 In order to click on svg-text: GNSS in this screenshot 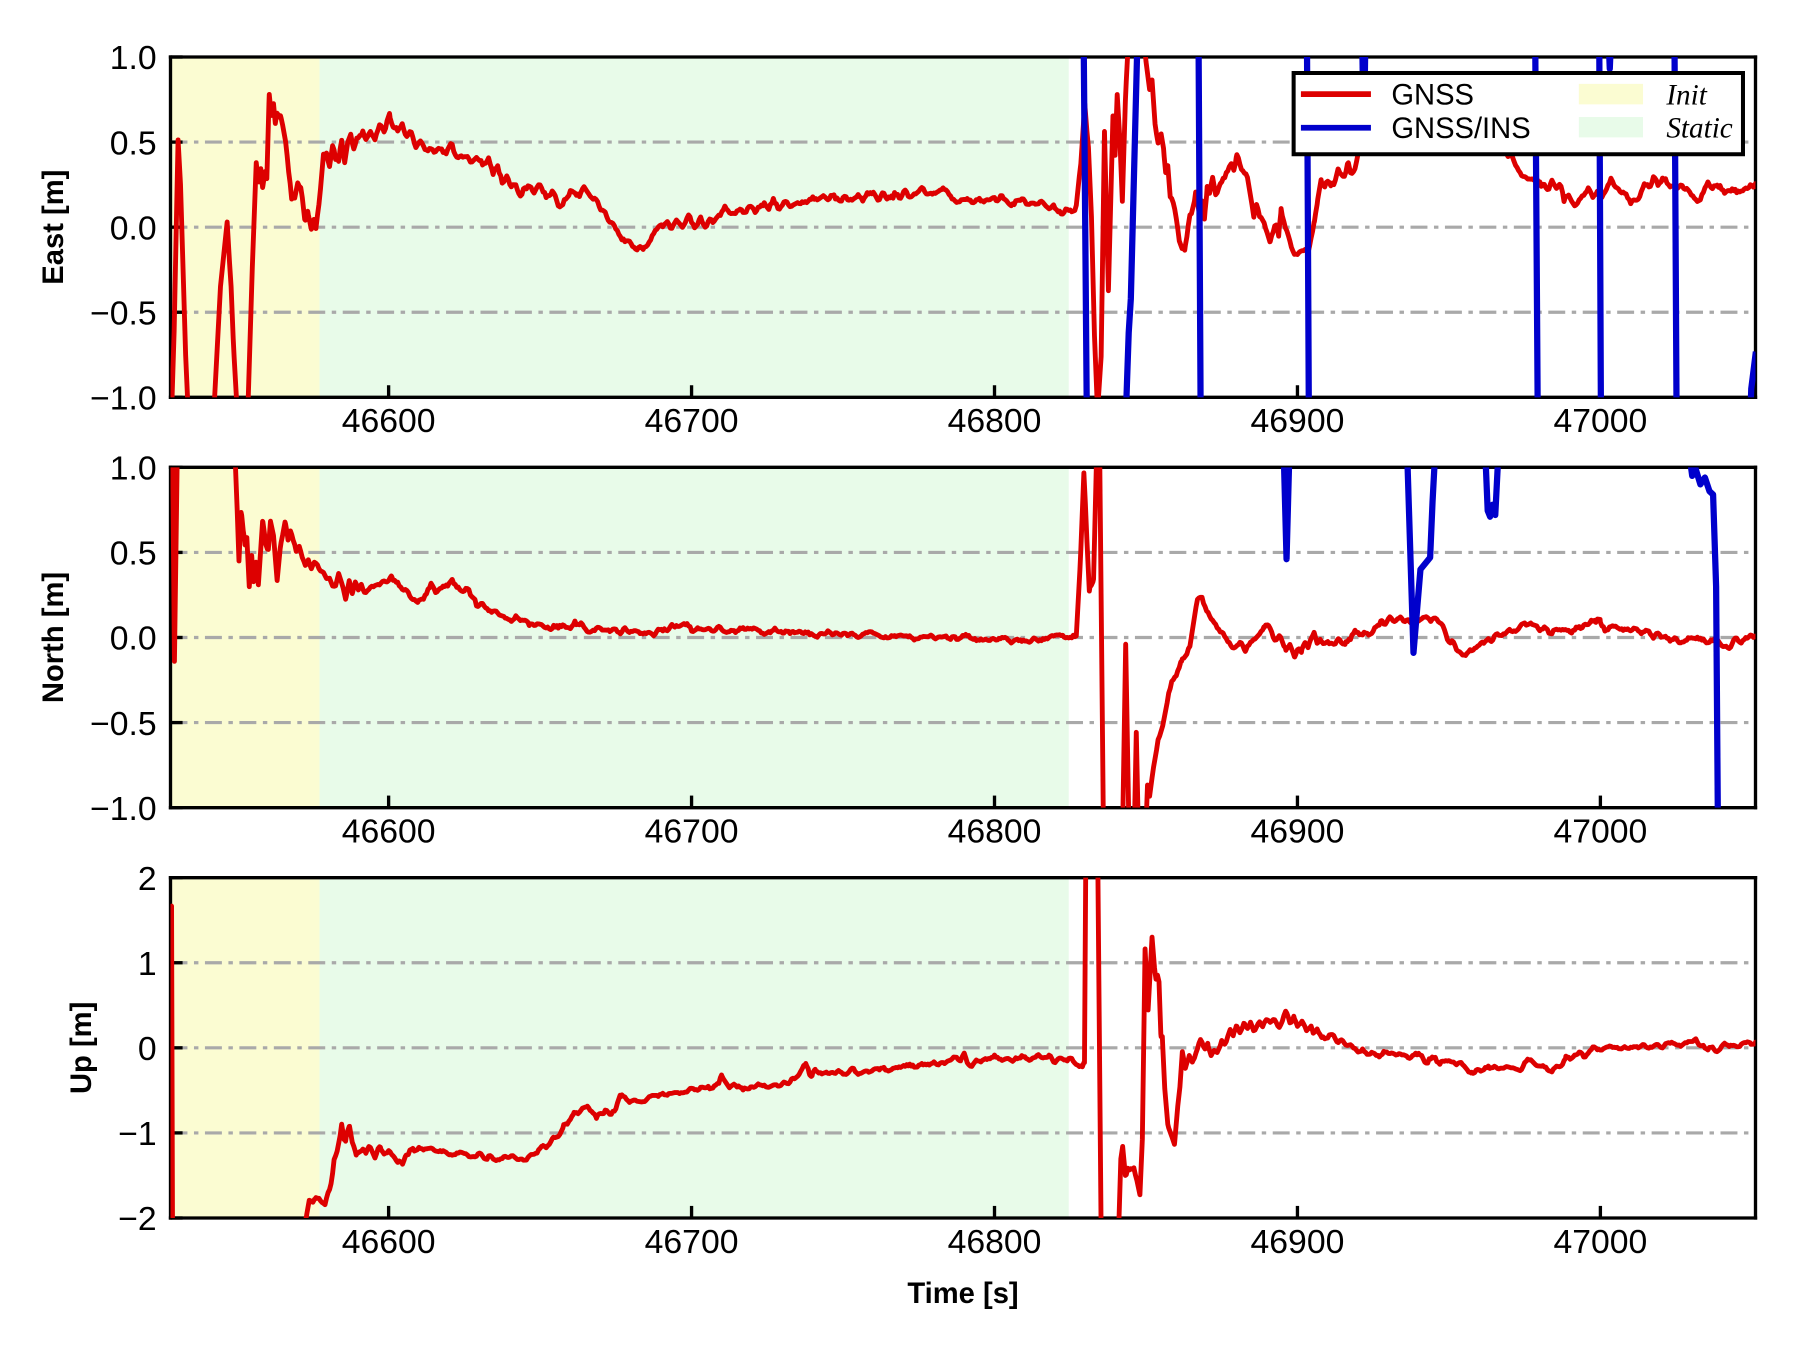, I will do `click(1432, 95)`.